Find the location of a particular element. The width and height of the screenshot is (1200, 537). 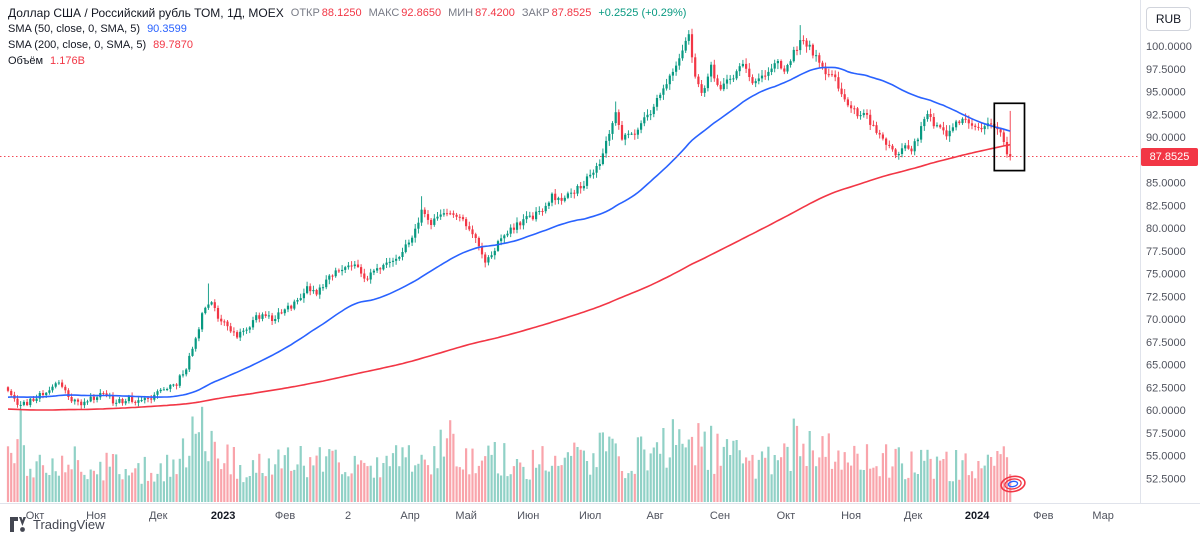

tradingview-icon is located at coordinates (18, 524).